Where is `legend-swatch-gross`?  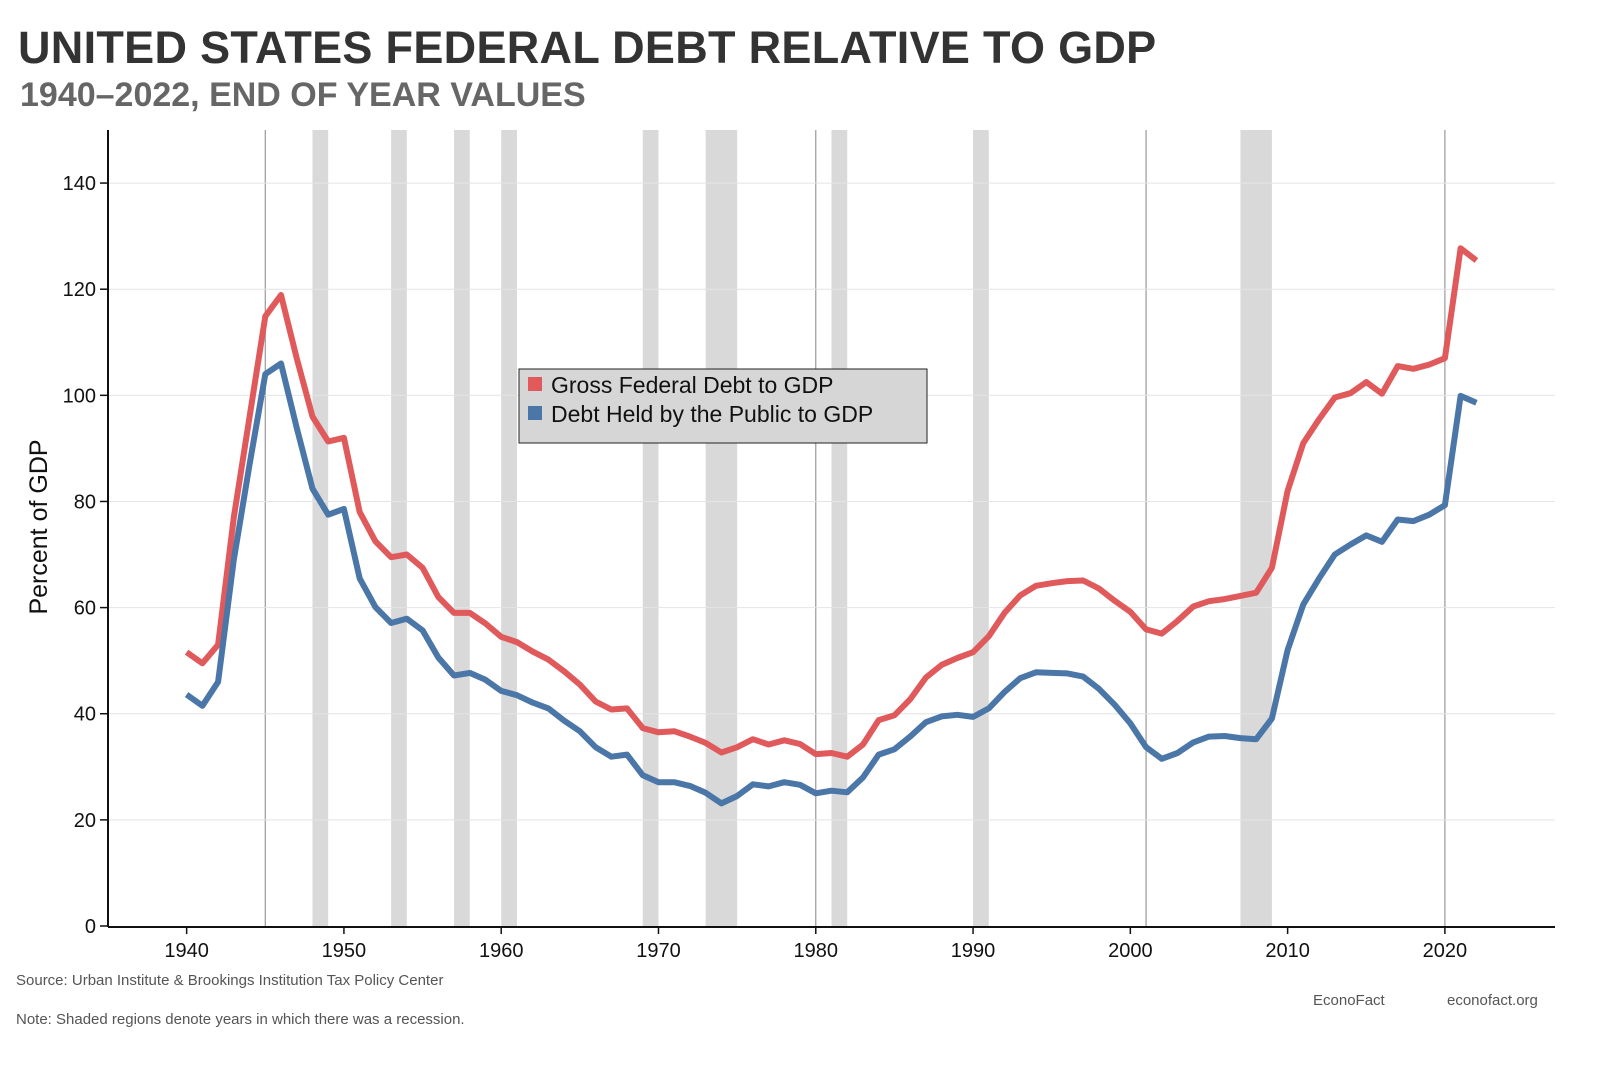 legend-swatch-gross is located at coordinates (535, 384).